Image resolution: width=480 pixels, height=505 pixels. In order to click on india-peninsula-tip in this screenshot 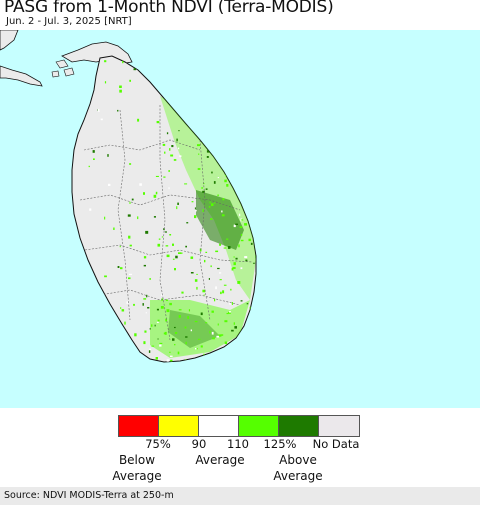, I will do `click(21, 76)`.